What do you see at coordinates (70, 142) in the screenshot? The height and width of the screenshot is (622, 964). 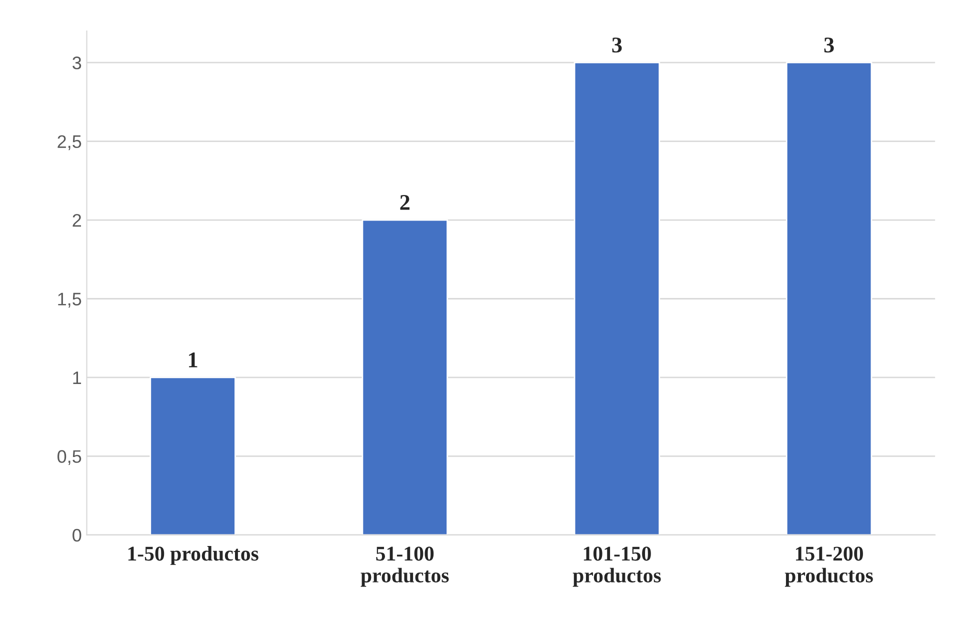 I see `y-tick-label: 2,5` at bounding box center [70, 142].